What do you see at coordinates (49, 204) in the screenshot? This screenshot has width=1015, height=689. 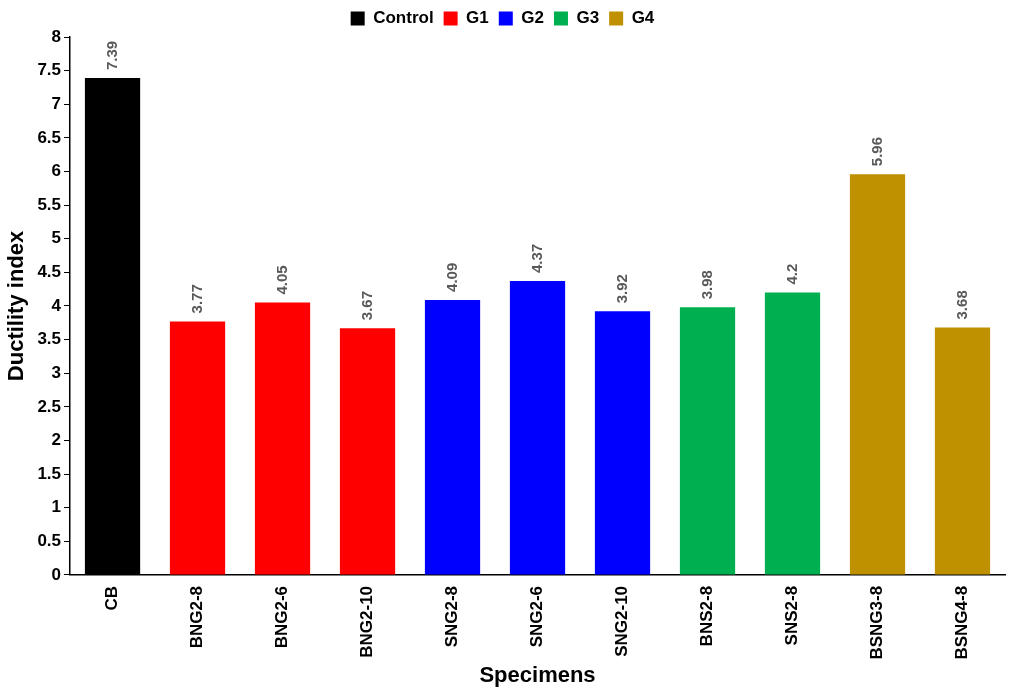 I see `y-tick-label: 5.5` at bounding box center [49, 204].